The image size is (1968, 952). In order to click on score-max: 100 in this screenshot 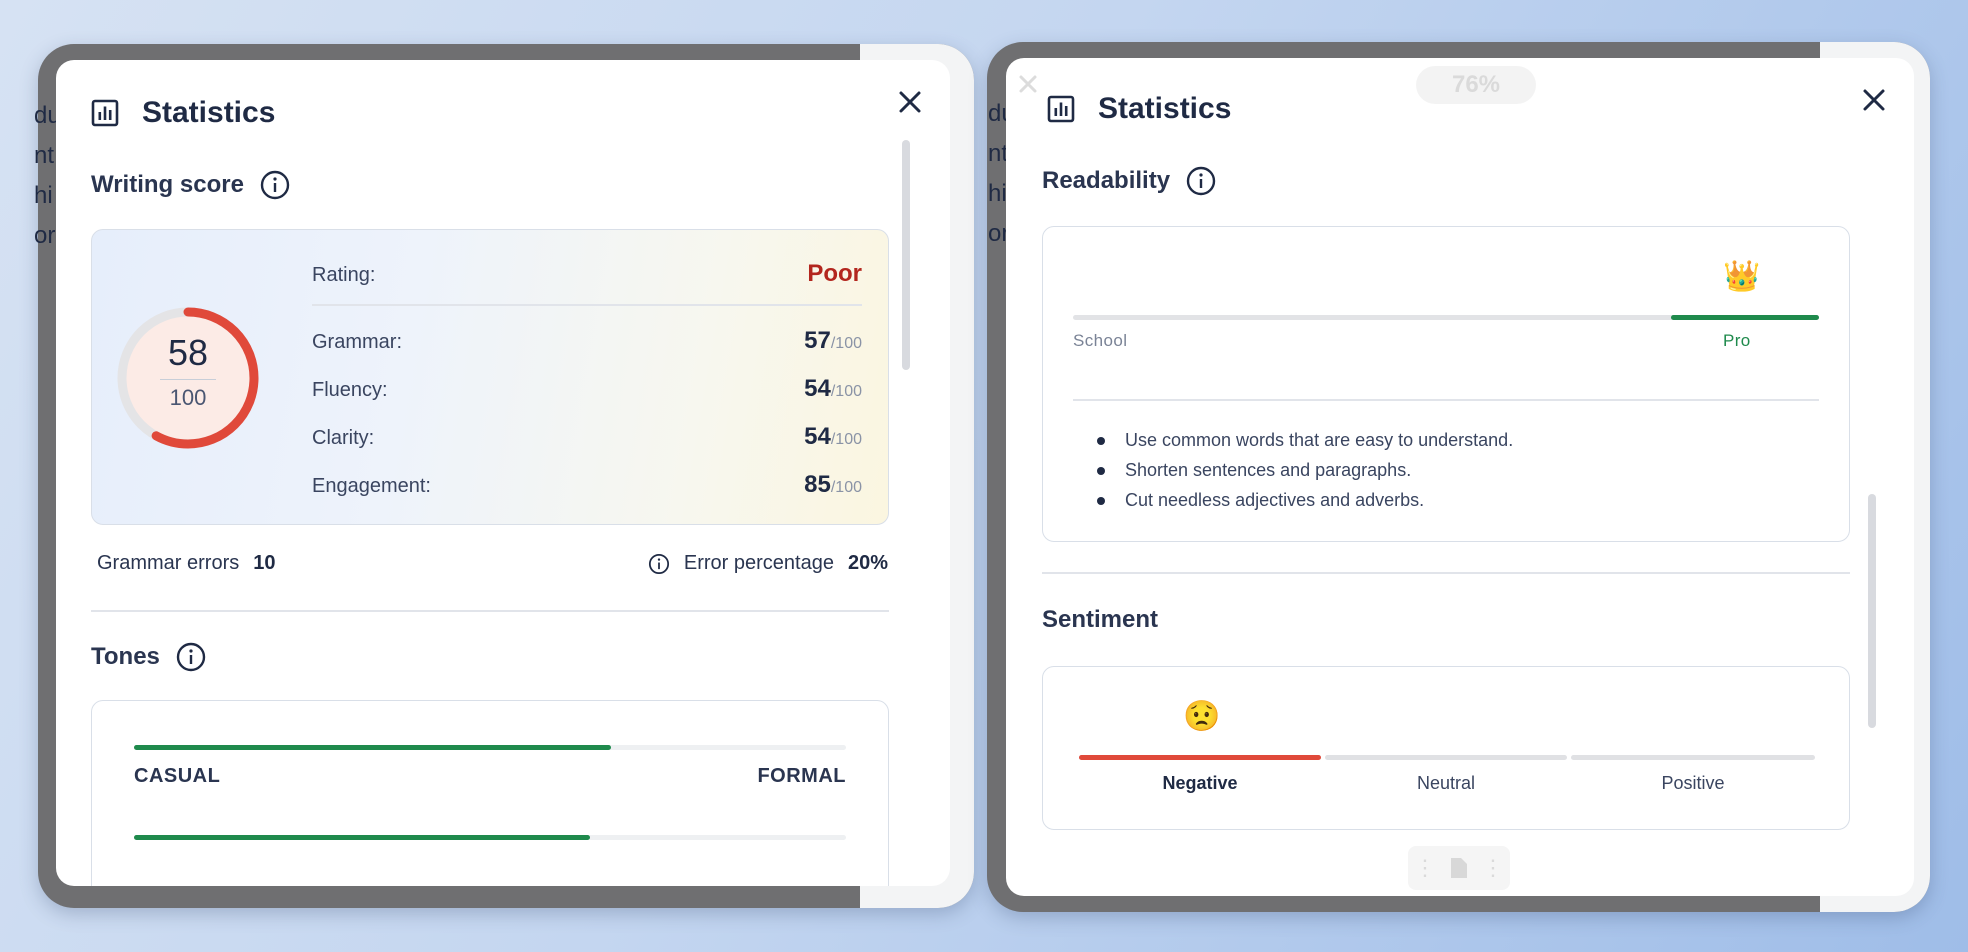, I will do `click(188, 397)`.